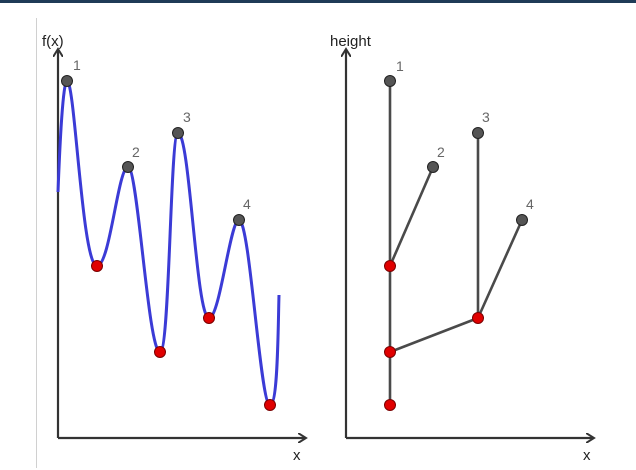 The width and height of the screenshot is (636, 470). I want to click on right-y-axis-label: height, so click(351, 41).